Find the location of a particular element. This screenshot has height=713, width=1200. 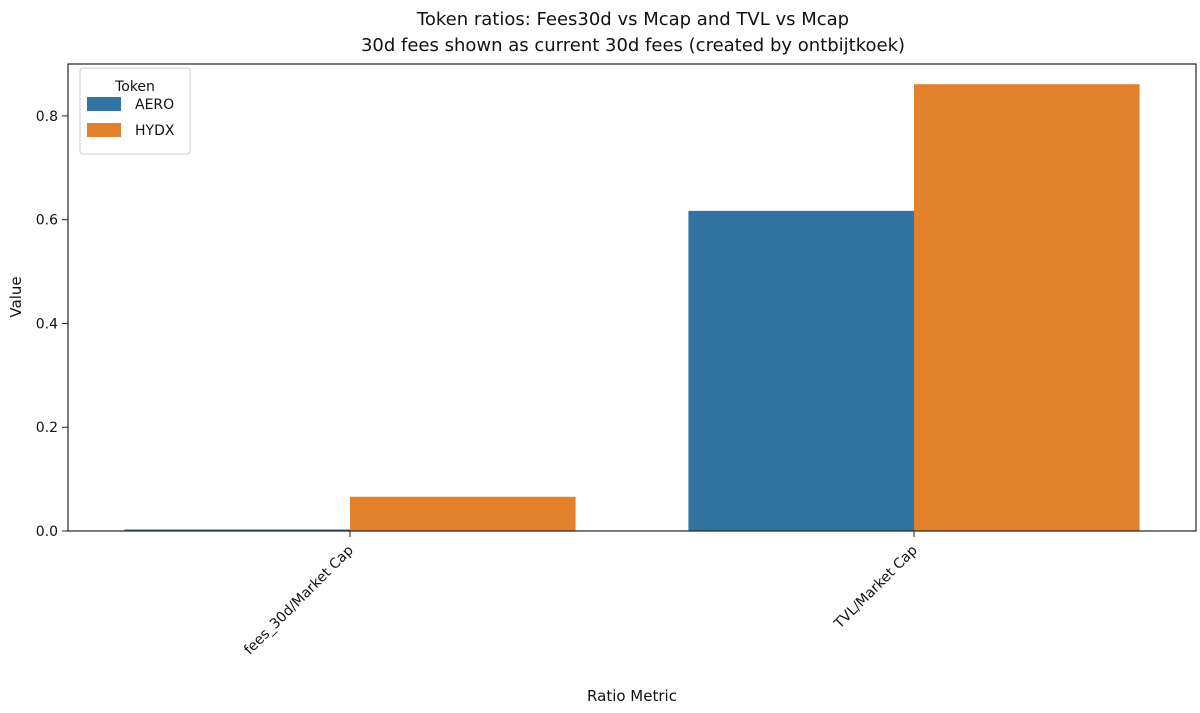

y-axis-ticks: 0.0 0.2 0.4 0.6 0.8 is located at coordinates (52, 324).